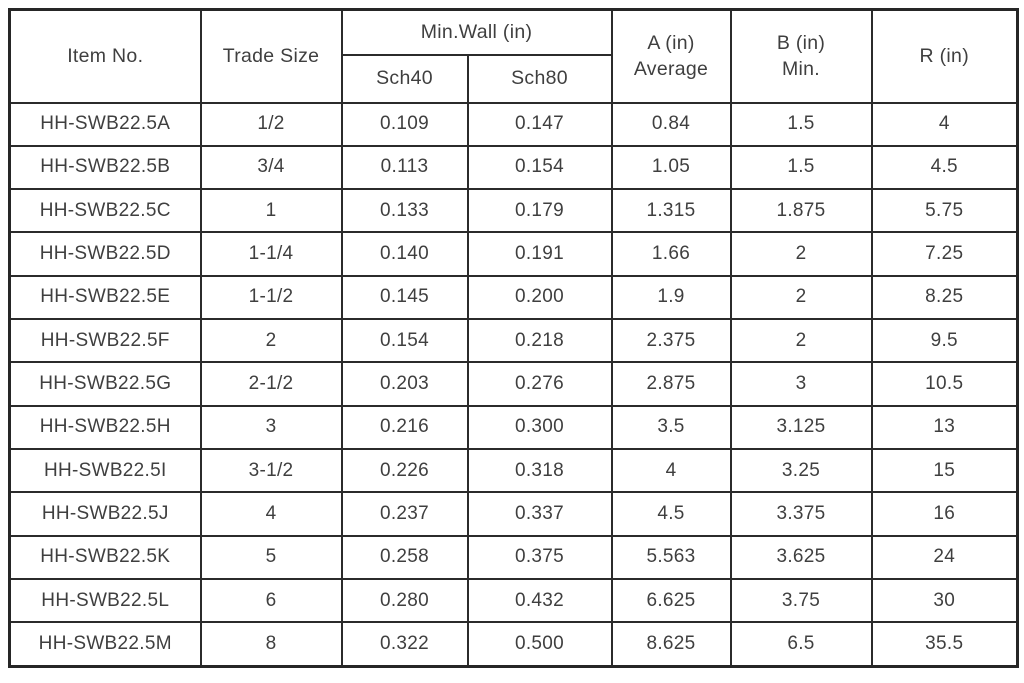 This screenshot has width=1024, height=683. I want to click on sch40-cell: 0.154, so click(404, 341).